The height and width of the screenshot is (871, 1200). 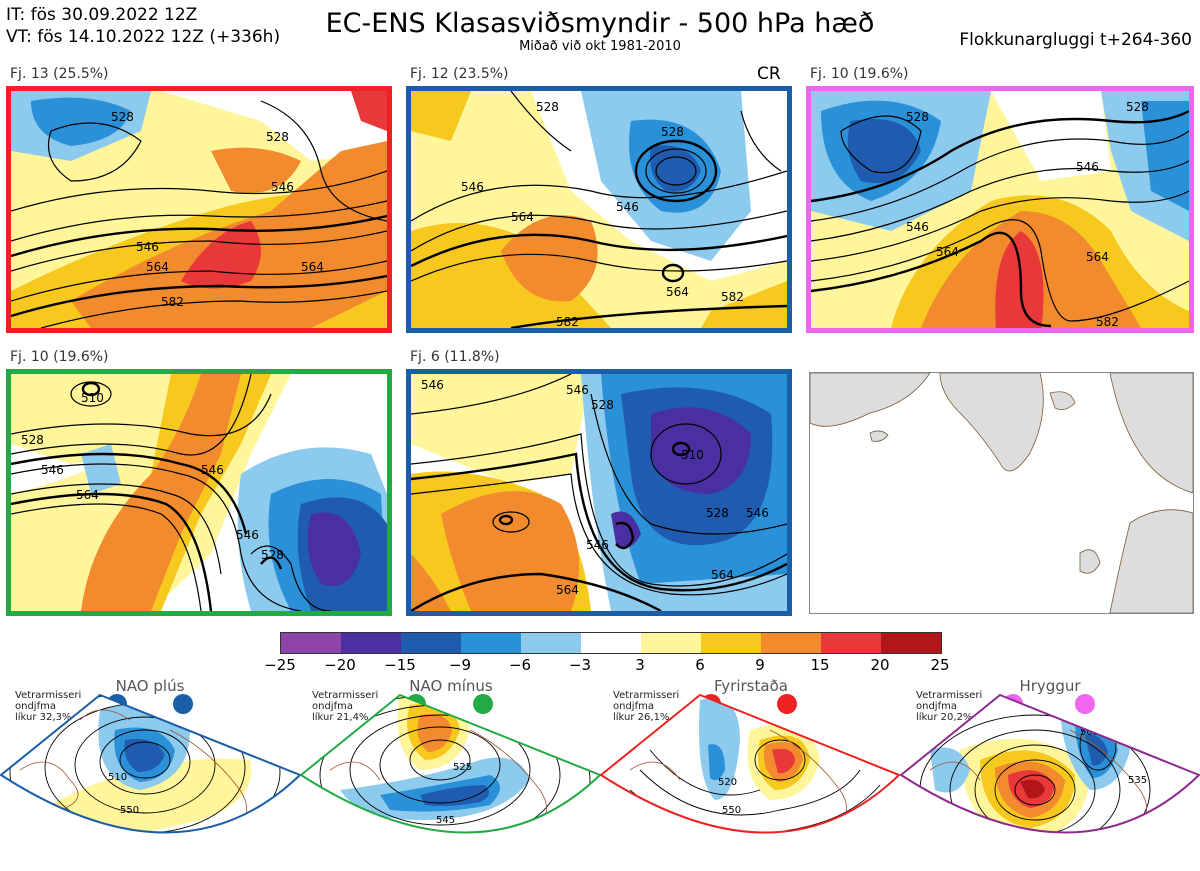 What do you see at coordinates (727, 782) in the screenshot?
I see `svg-text: 520` at bounding box center [727, 782].